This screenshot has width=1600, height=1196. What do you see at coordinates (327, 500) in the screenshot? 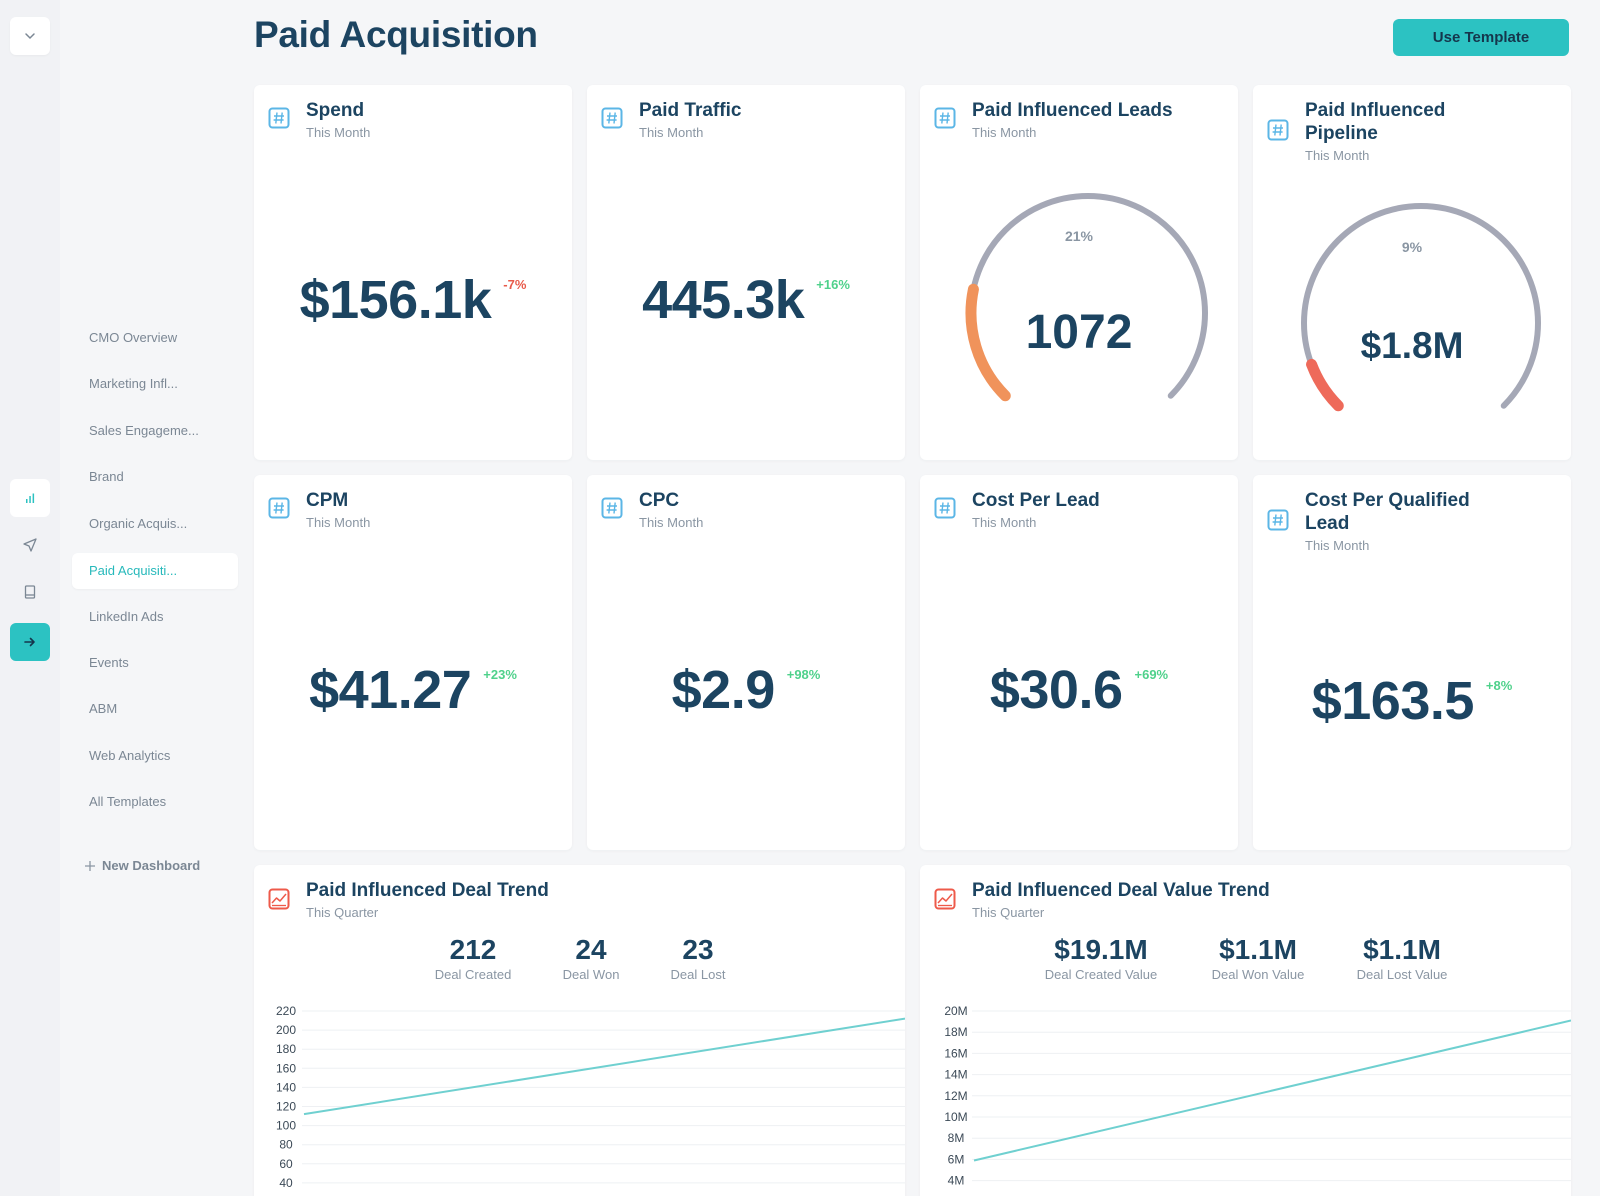
I see `card-title: CPM` at bounding box center [327, 500].